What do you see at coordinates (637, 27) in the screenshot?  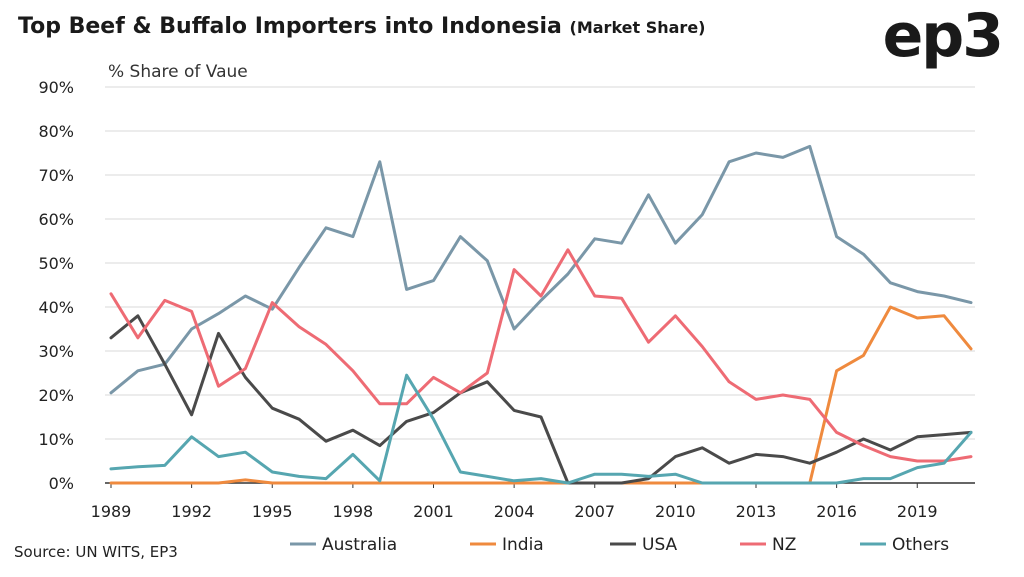 I see `chart-title-sub: (Market Share)` at bounding box center [637, 27].